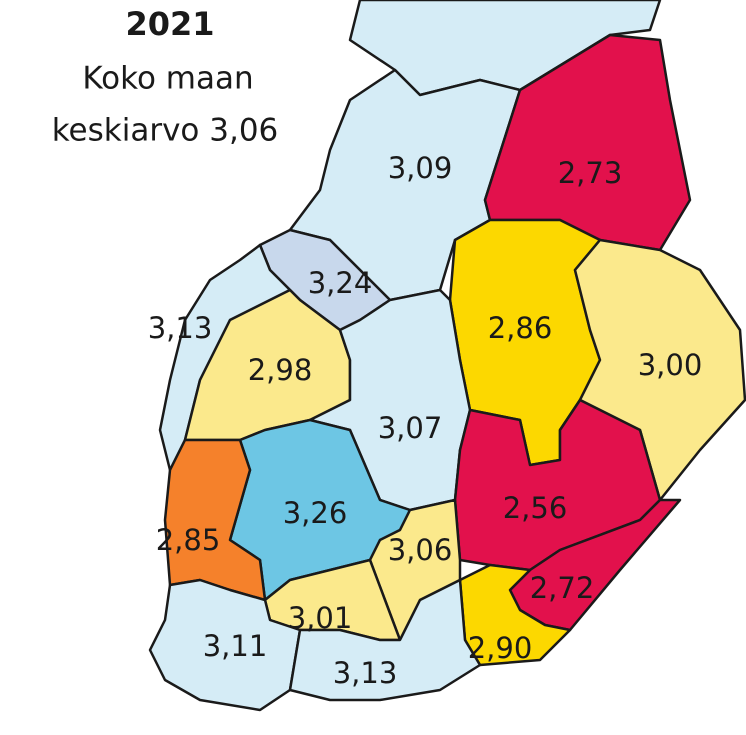  I want to click on region-label: 3,09, so click(420, 168).